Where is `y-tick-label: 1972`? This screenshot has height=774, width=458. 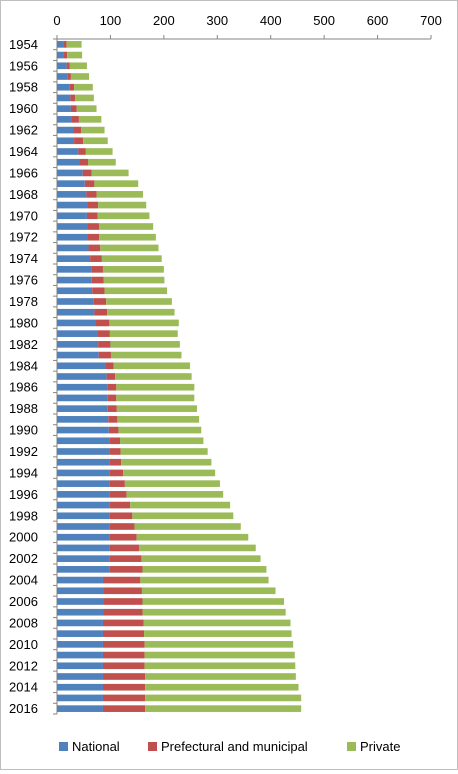
y-tick-label: 1972 is located at coordinates (23, 237).